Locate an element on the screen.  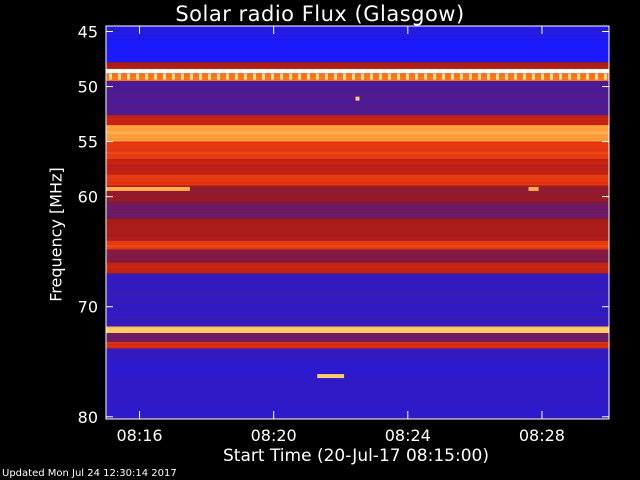
updated-timestamp: Updated Mon Jul 24 12:30:14 2017 is located at coordinates (89, 473).